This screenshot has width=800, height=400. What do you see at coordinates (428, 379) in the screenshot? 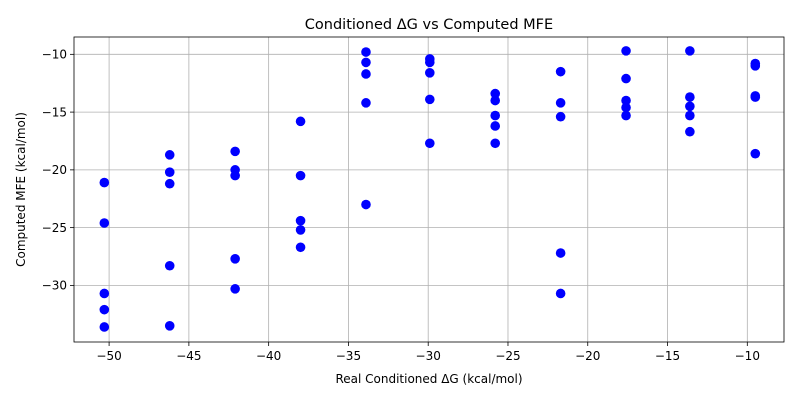
I see `x-axis-label: Real Conditioned ΔG (kcal/mol)` at bounding box center [428, 379].